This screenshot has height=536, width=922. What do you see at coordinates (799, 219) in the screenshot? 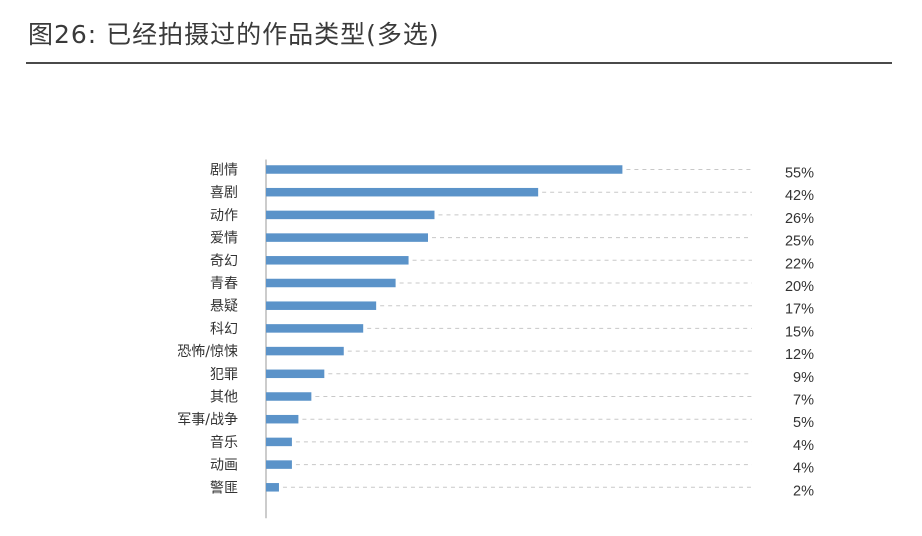
I see `value-label: 26%` at bounding box center [799, 219].